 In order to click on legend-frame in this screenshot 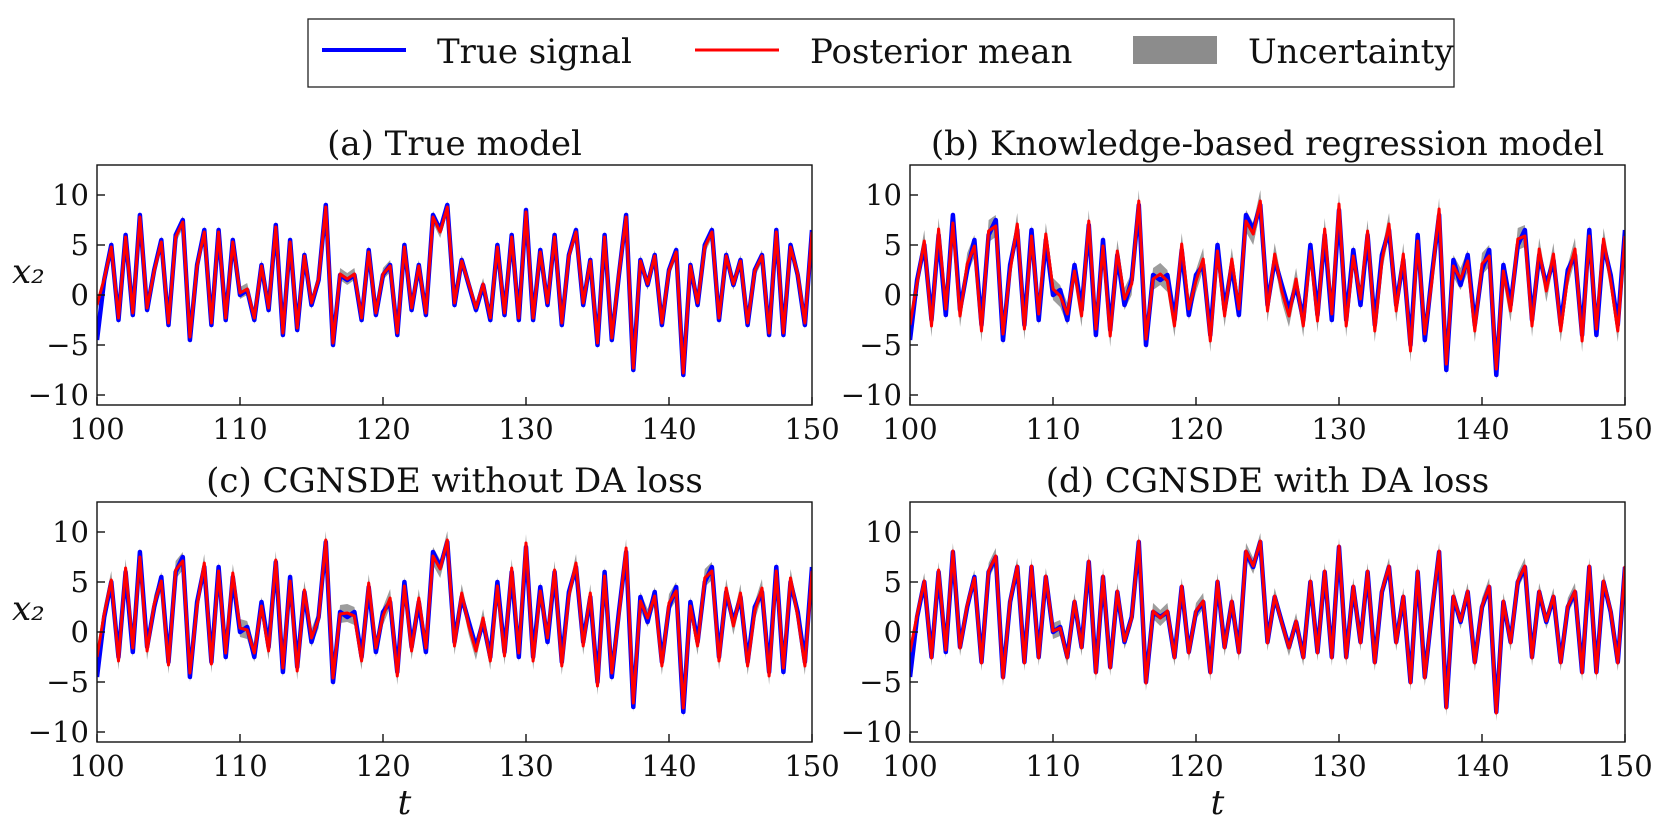, I will do `click(881, 53)`.